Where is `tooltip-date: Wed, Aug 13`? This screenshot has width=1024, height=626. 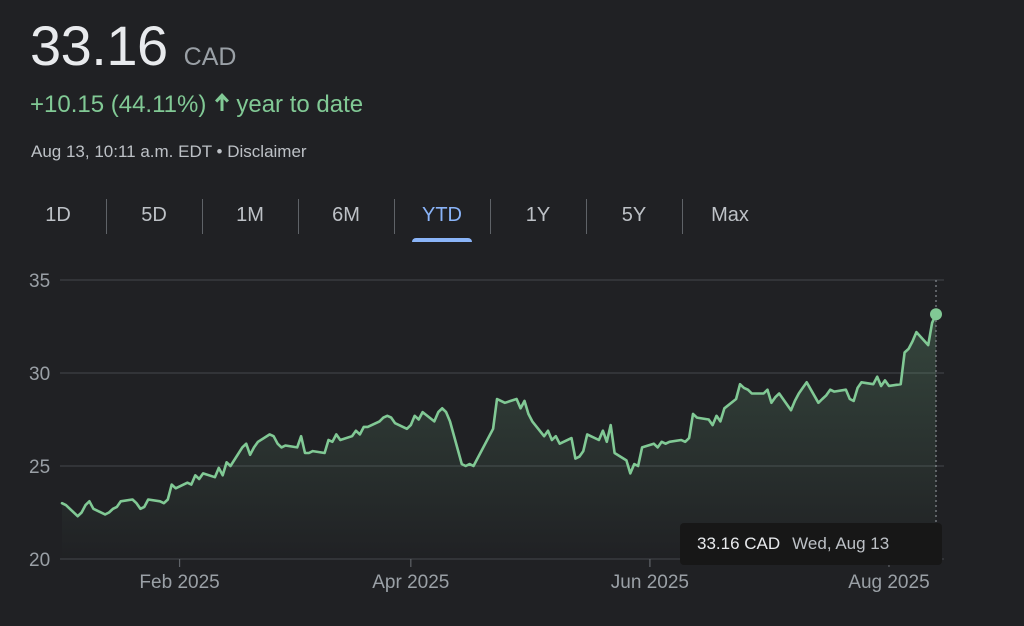 tooltip-date: Wed, Aug 13 is located at coordinates (841, 543).